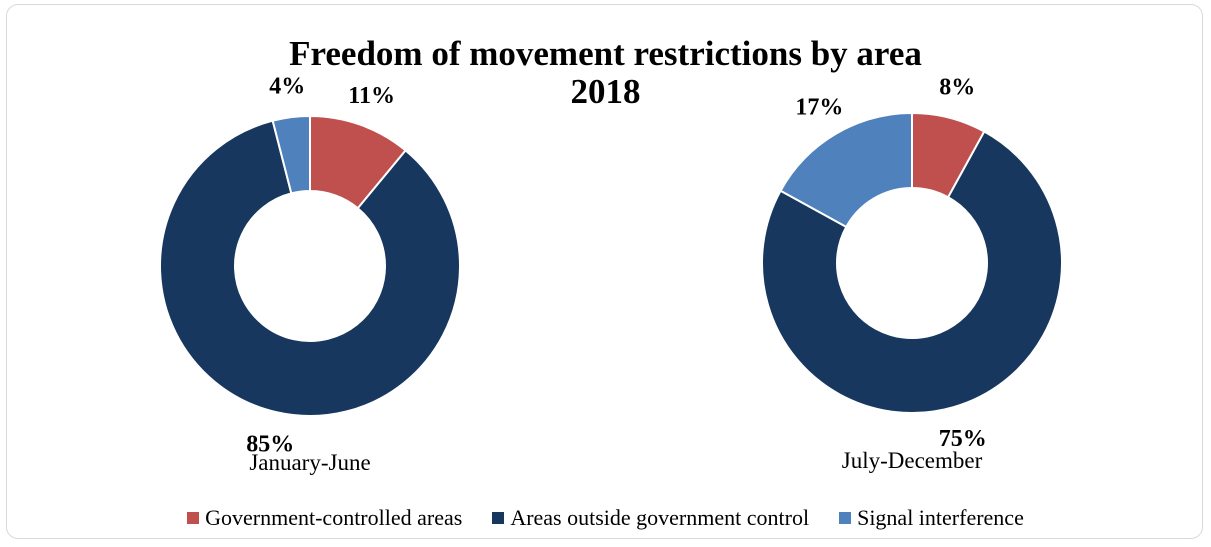  Describe the element at coordinates (270, 445) in the screenshot. I see `value-label-0-outside: 85%` at that location.